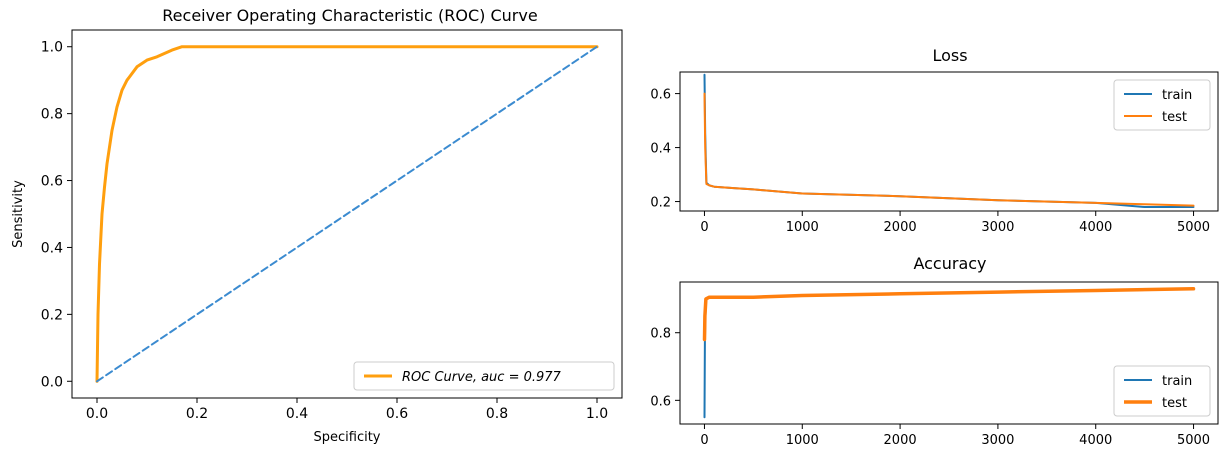  What do you see at coordinates (297, 414) in the screenshot?
I see `roc-x-tick-label: 0.4` at bounding box center [297, 414].